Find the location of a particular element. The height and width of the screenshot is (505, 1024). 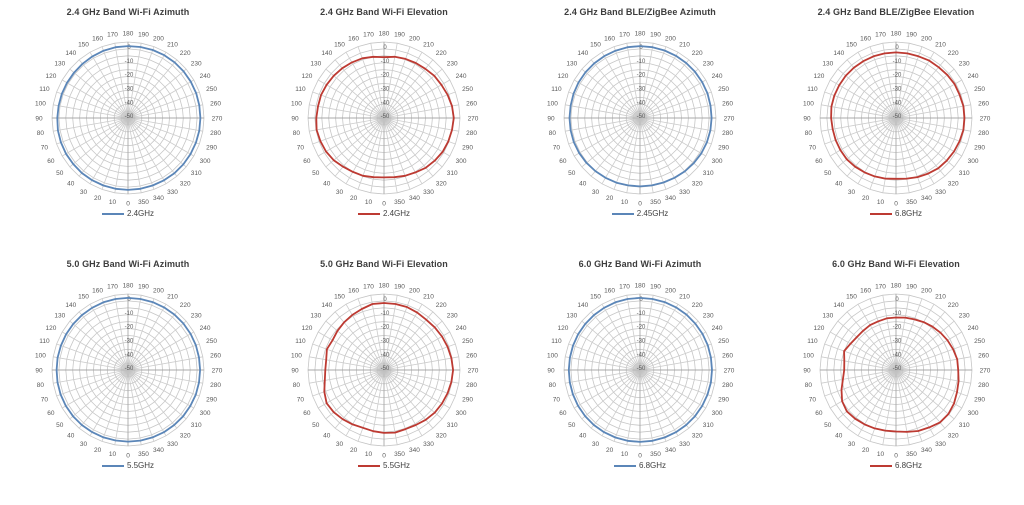

svg-text: 110 is located at coordinates (556, 89).